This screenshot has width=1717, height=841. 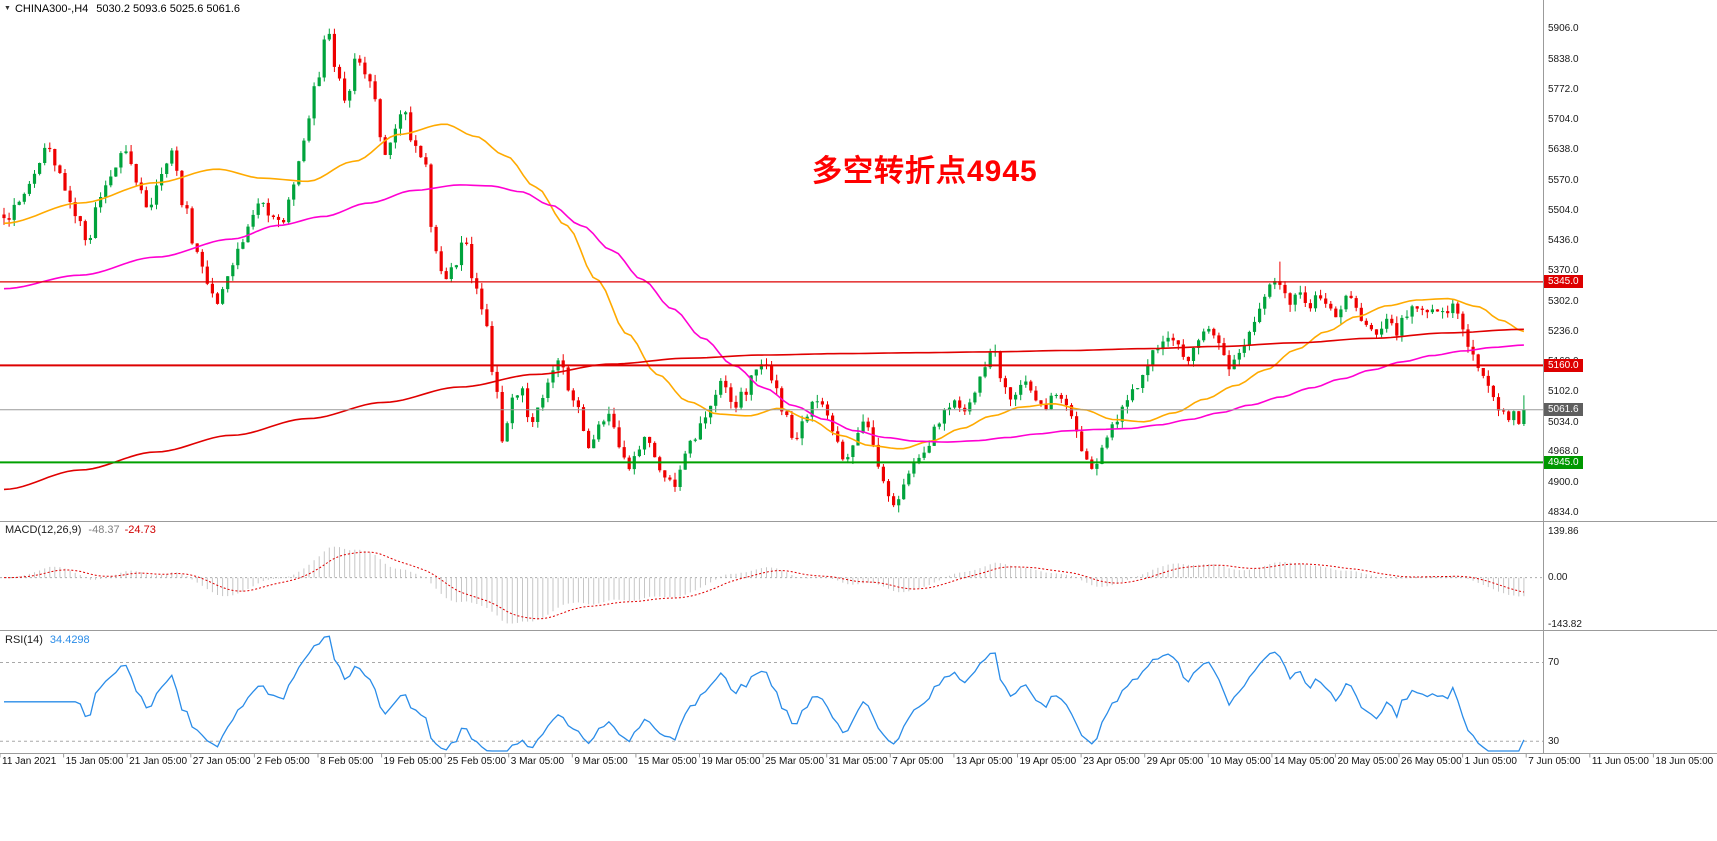 I want to click on price-axis-label: 4968.0, so click(x=1563, y=452).